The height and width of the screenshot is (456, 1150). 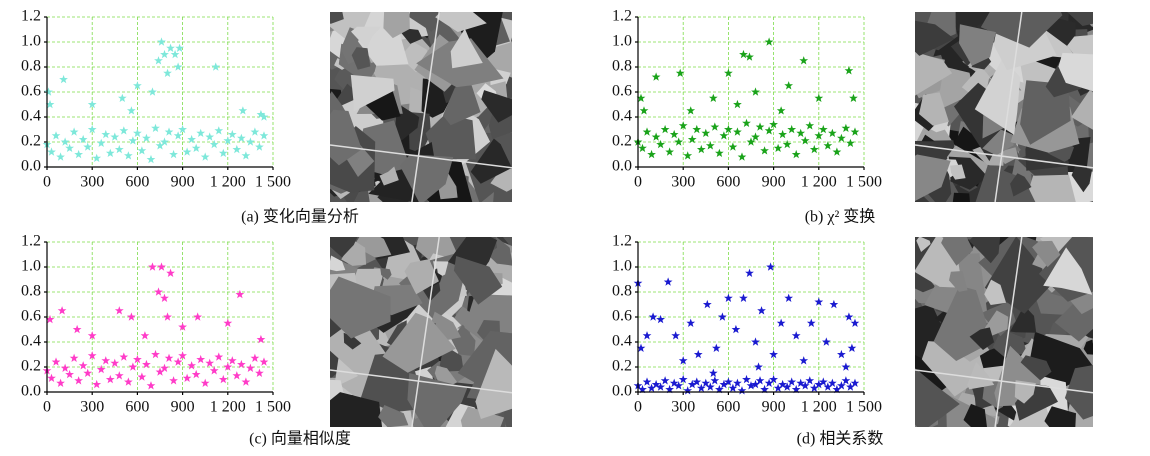 I want to click on y-tick-label: 0.0, so click(x=622, y=166).